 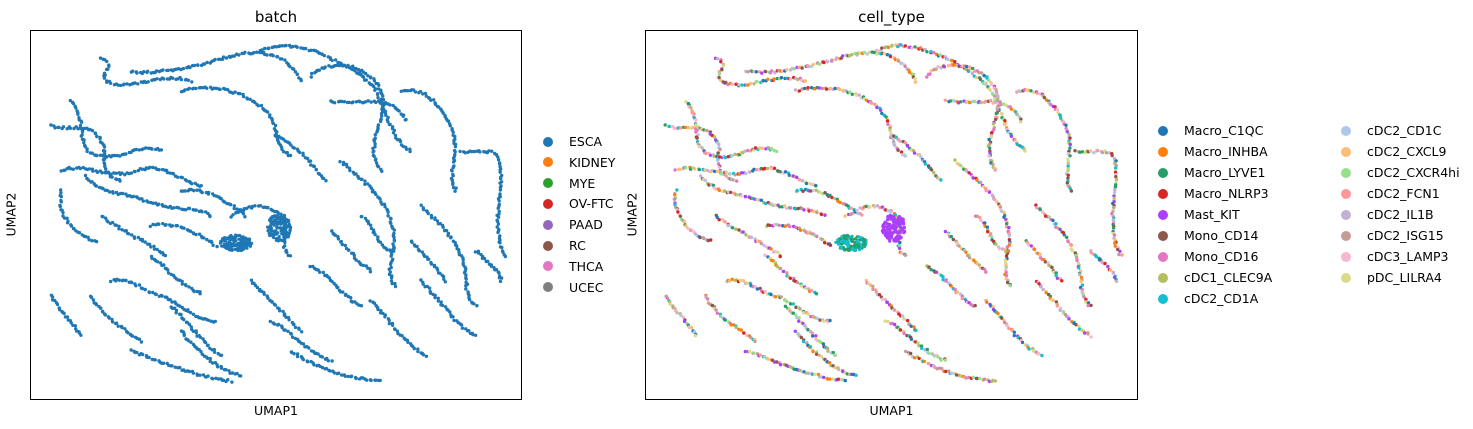 I want to click on legend-label: THCA, so click(x=586, y=266).